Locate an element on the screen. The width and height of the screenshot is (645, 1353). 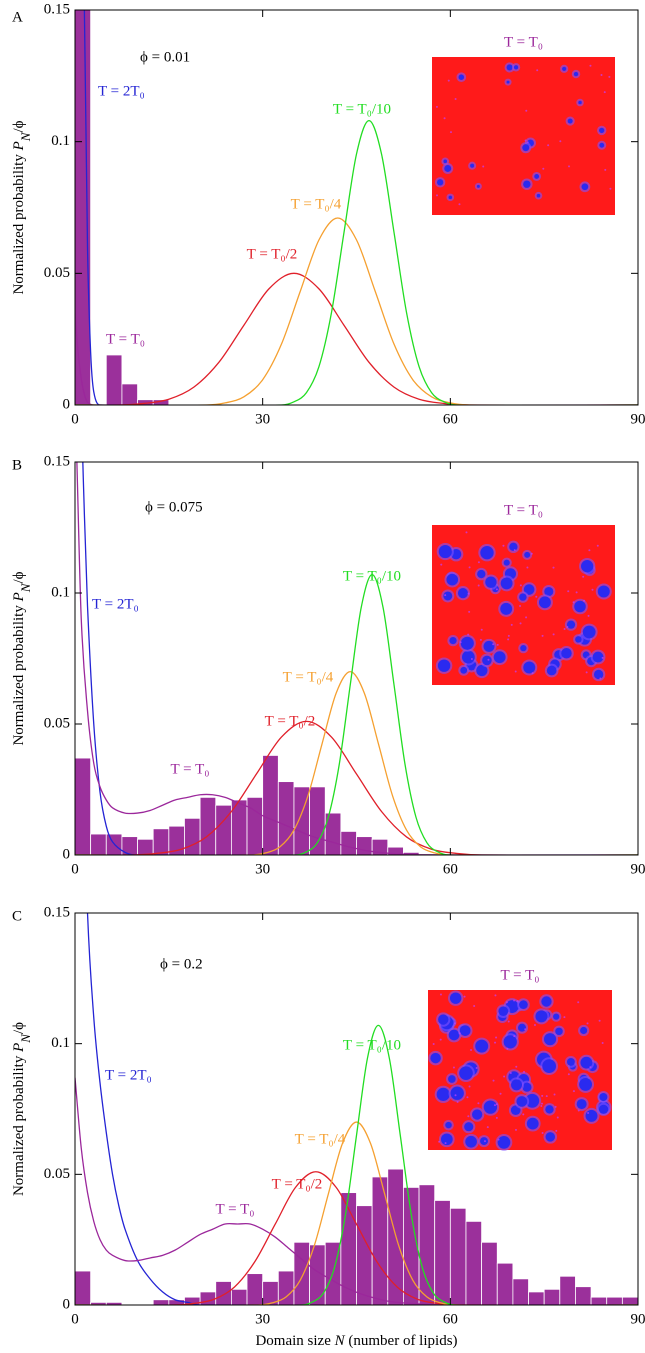
x-axis-label: Domain size N (number of lipids) is located at coordinates (356, 1341).